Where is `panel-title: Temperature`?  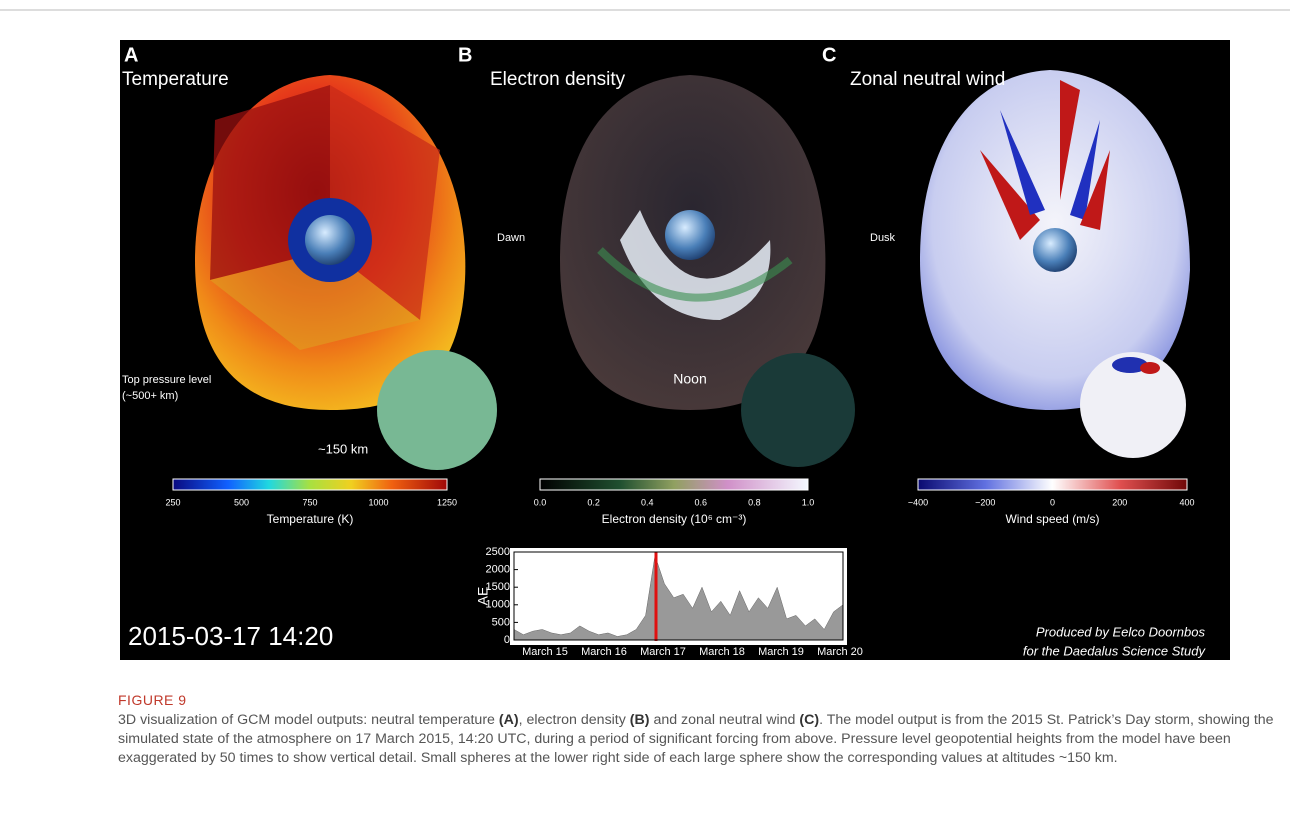
panel-title: Temperature is located at coordinates (175, 79).